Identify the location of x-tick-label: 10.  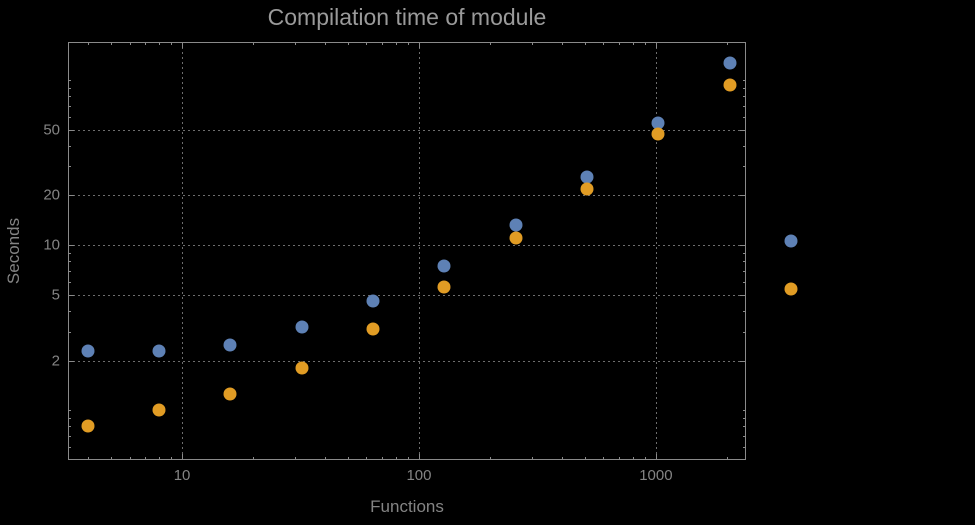
(182, 475).